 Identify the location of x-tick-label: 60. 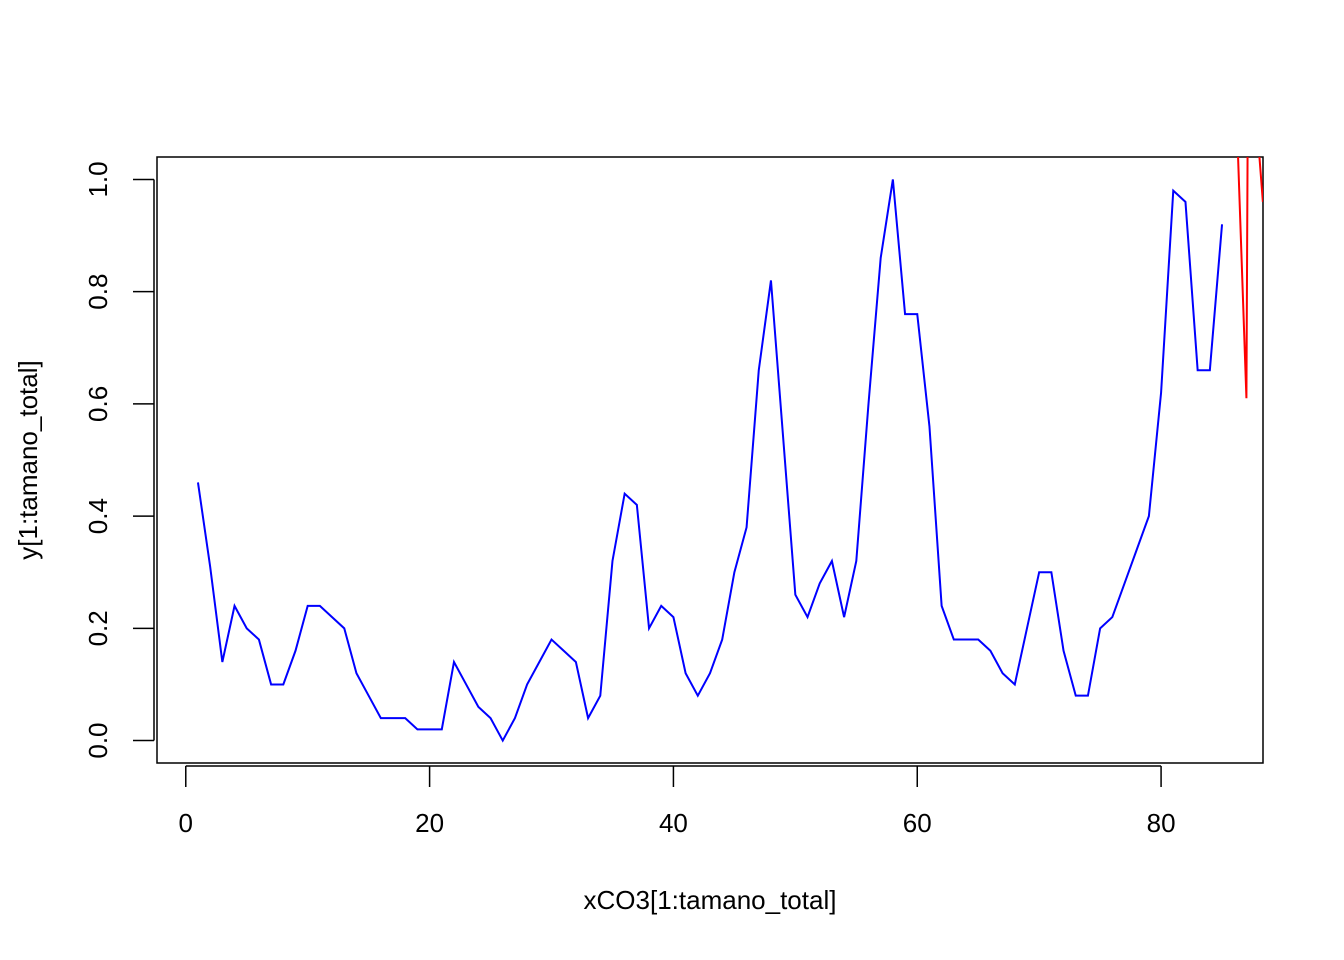
(917, 823).